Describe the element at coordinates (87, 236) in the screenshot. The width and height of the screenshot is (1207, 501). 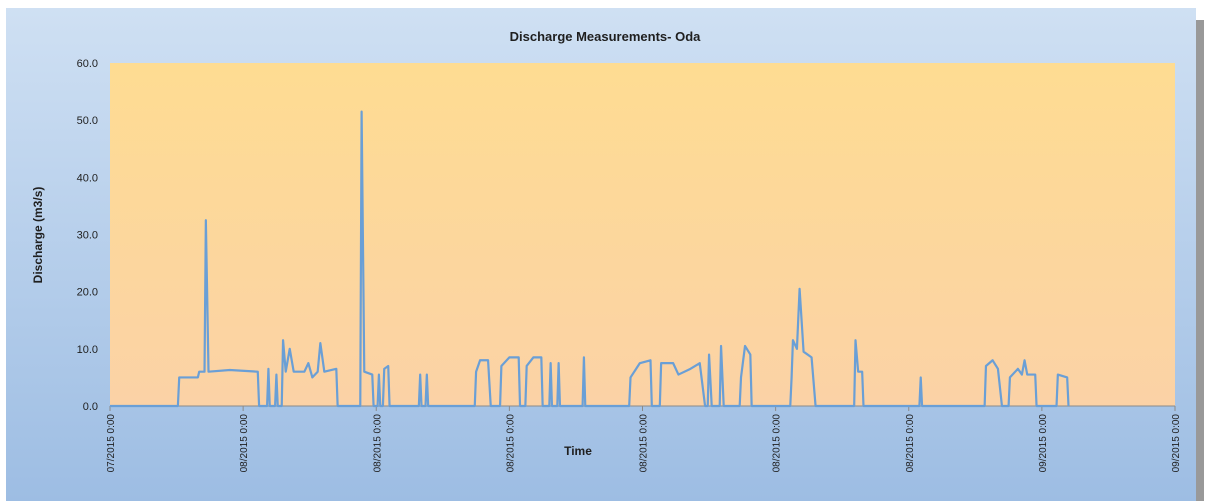
I see `y-tick-label: 30.0` at that location.